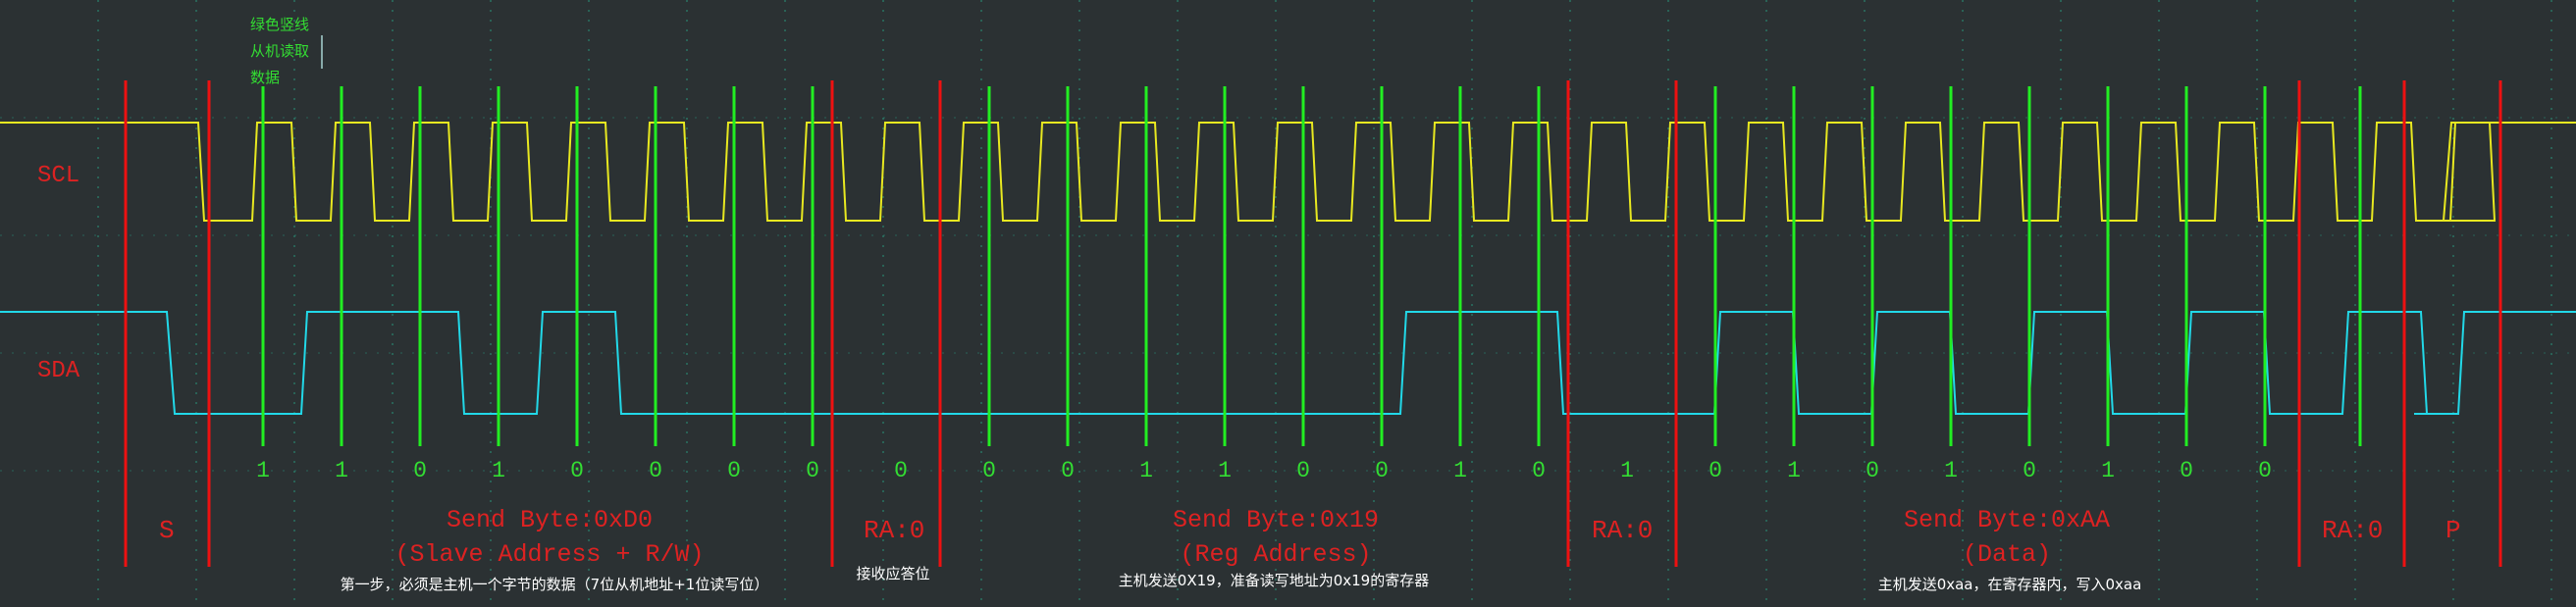 The height and width of the screenshot is (607, 2576). Describe the element at coordinates (2010, 585) in the screenshot. I see `segment-3-note: 主机发送0xaa，在寄存器内，写入0xaa` at that location.